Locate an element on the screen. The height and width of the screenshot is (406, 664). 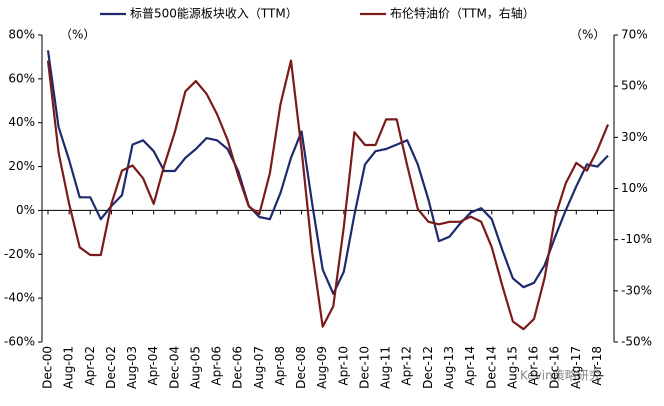
x-tick-label: Dec-08 is located at coordinates (301, 367).